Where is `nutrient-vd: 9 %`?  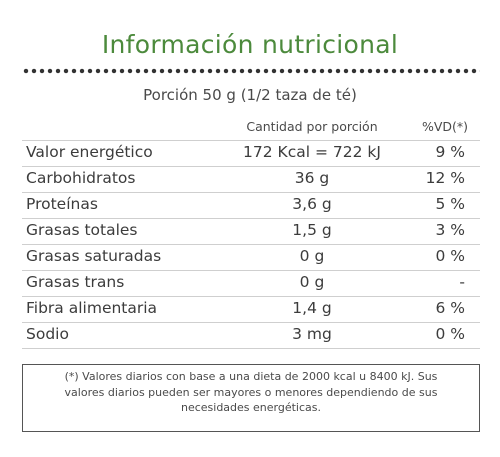
nutrient-vd: 9 % is located at coordinates (450, 152).